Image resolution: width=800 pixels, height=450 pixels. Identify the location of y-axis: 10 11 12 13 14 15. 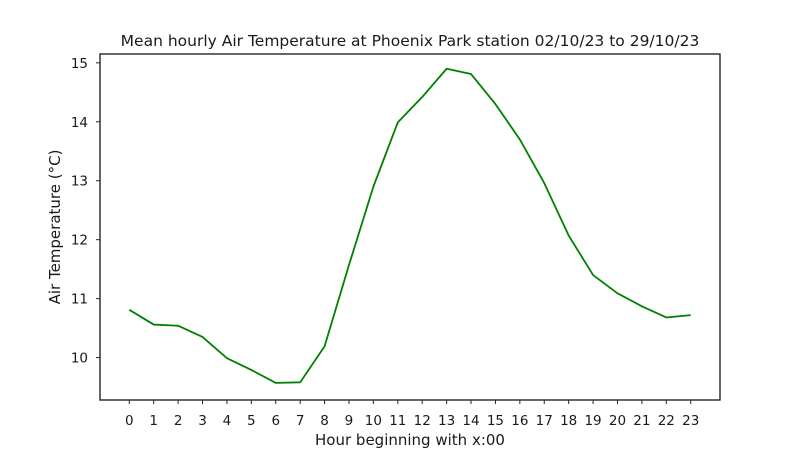
(85, 211).